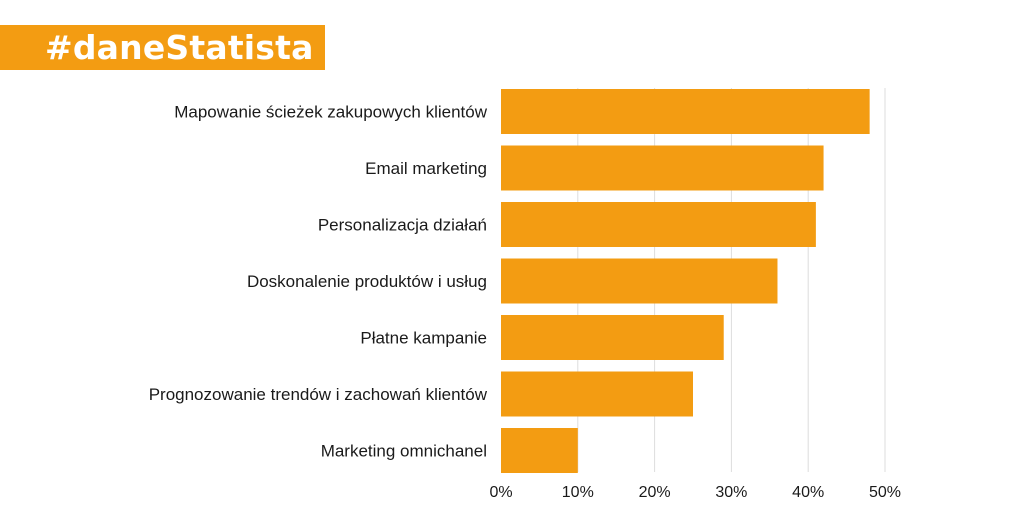  What do you see at coordinates (423, 338) in the screenshot?
I see `category-label: Płatne kampanie` at bounding box center [423, 338].